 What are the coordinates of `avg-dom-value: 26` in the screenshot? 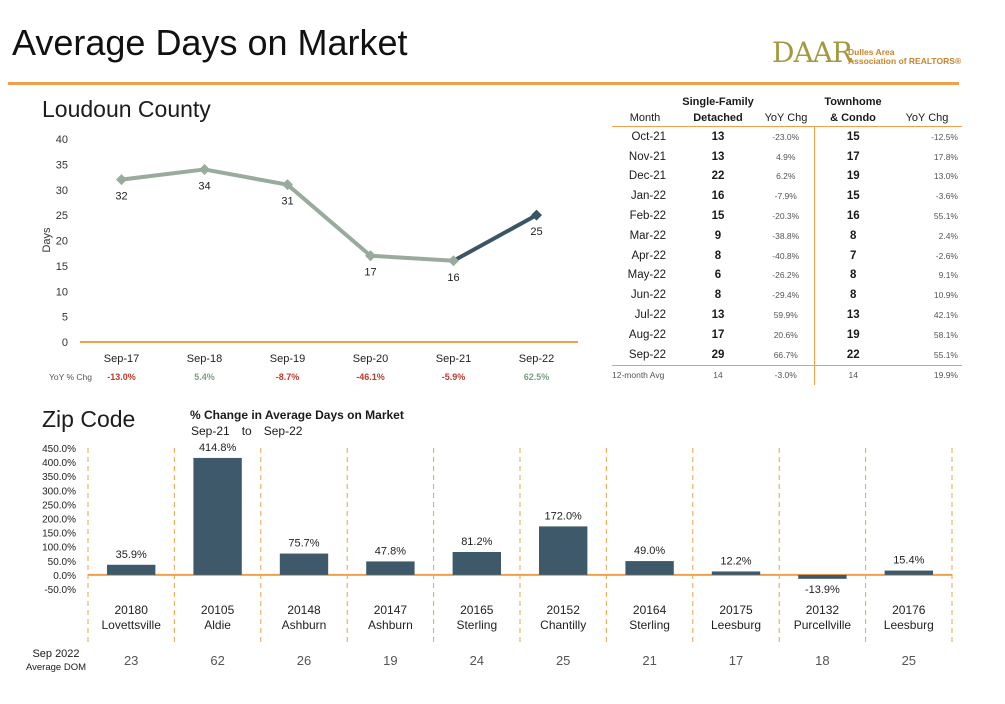 It's located at (304, 660).